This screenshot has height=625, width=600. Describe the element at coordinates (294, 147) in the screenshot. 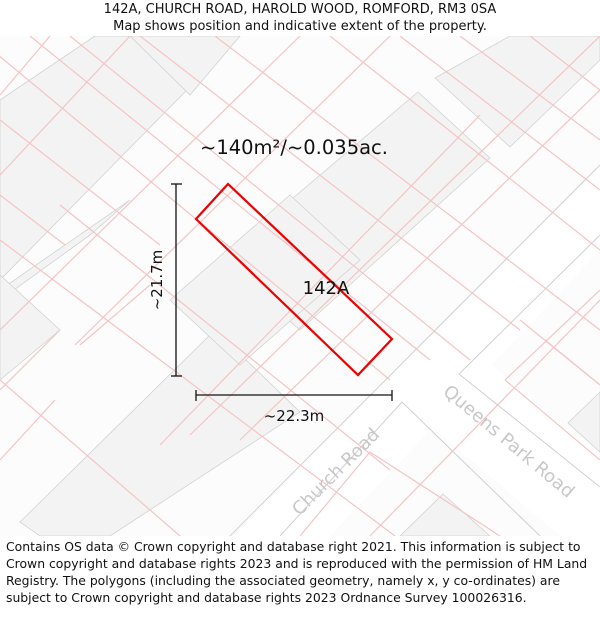

I see `area-label: ~140m²/~0.035ac.` at that location.